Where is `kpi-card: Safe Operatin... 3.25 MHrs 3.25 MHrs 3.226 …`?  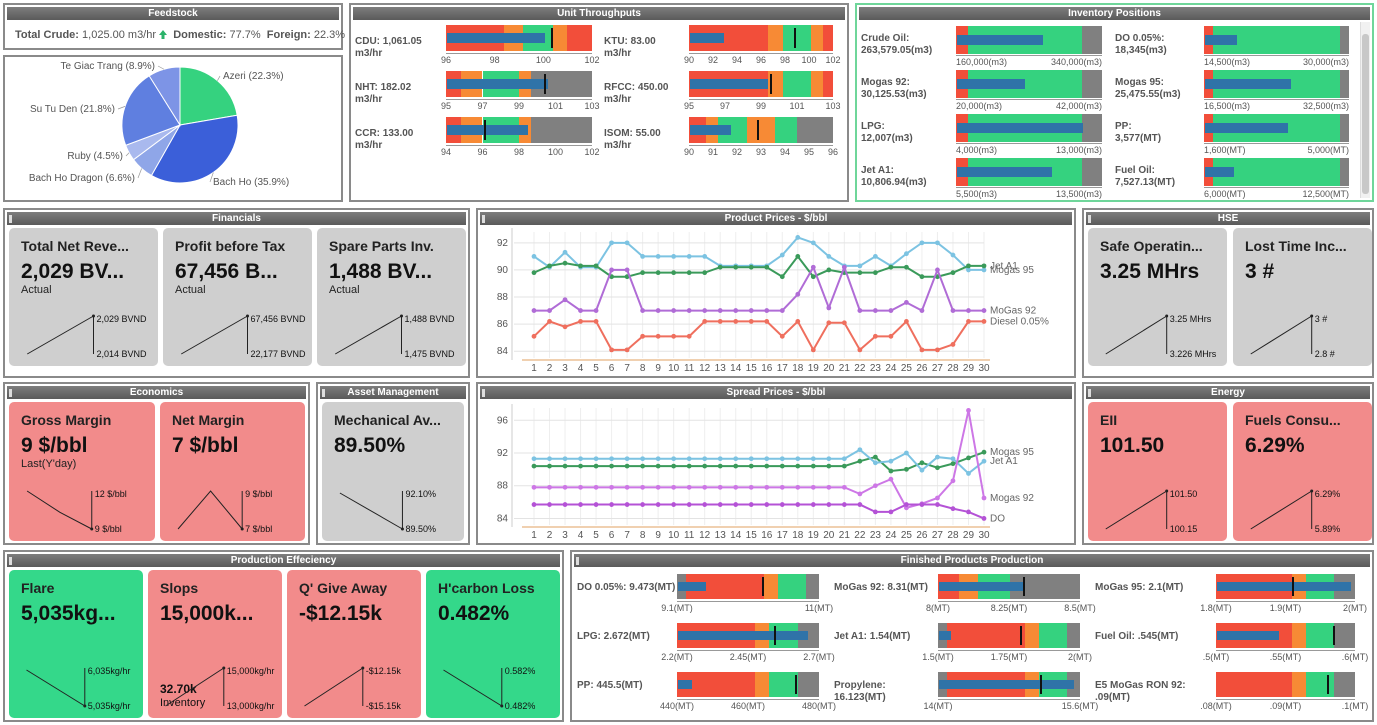 kpi-card: Safe Operatin... 3.25 MHrs 3.25 MHrs 3.226 … is located at coordinates (1157, 297).